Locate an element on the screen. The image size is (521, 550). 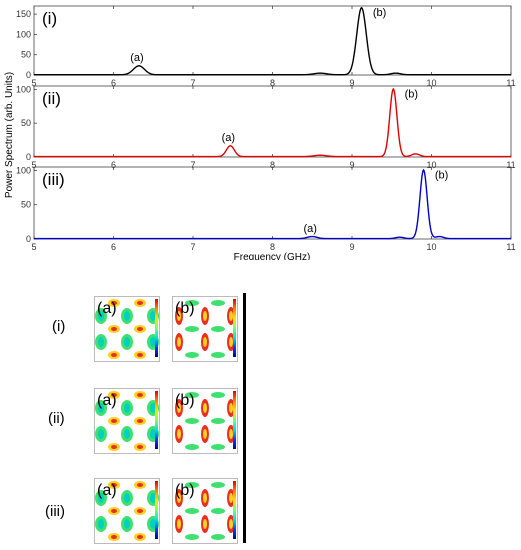
mode-map-ii-b: (b) is located at coordinates (205, 421).